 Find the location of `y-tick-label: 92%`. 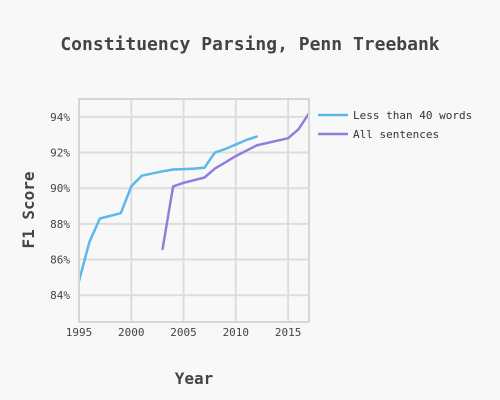

y-tick-label: 92% is located at coordinates (60, 153).